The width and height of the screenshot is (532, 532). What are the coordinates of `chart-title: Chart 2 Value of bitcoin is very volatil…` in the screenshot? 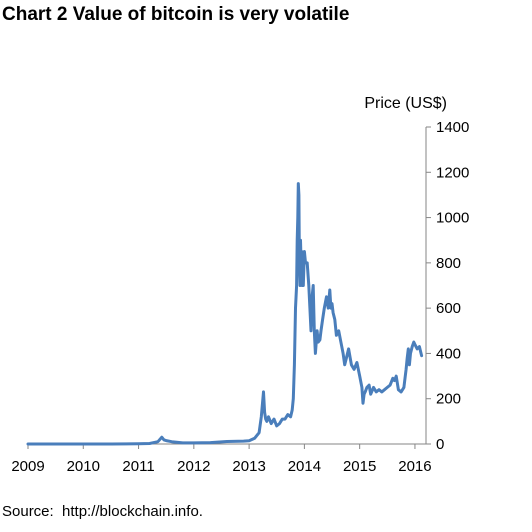 It's located at (176, 14).